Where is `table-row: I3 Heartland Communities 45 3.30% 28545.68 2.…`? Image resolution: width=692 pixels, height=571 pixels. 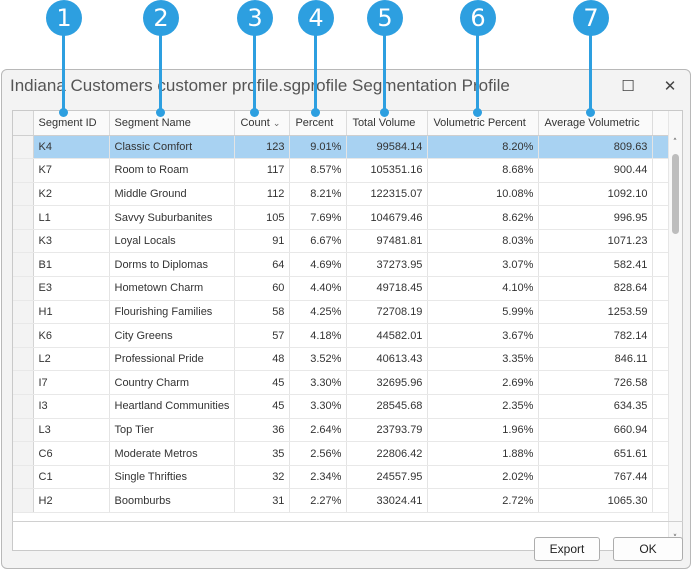 table-row: I3 Heartland Communities 45 3.30% 28545.68 2.… is located at coordinates (342, 406).